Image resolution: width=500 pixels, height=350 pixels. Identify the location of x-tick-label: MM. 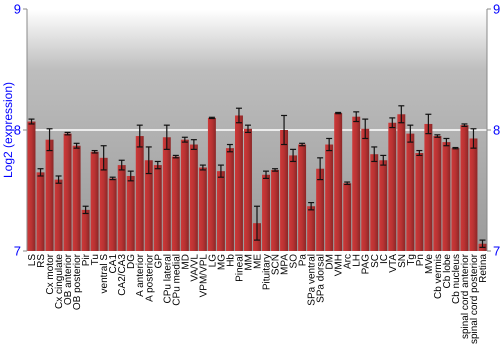
(248, 262).